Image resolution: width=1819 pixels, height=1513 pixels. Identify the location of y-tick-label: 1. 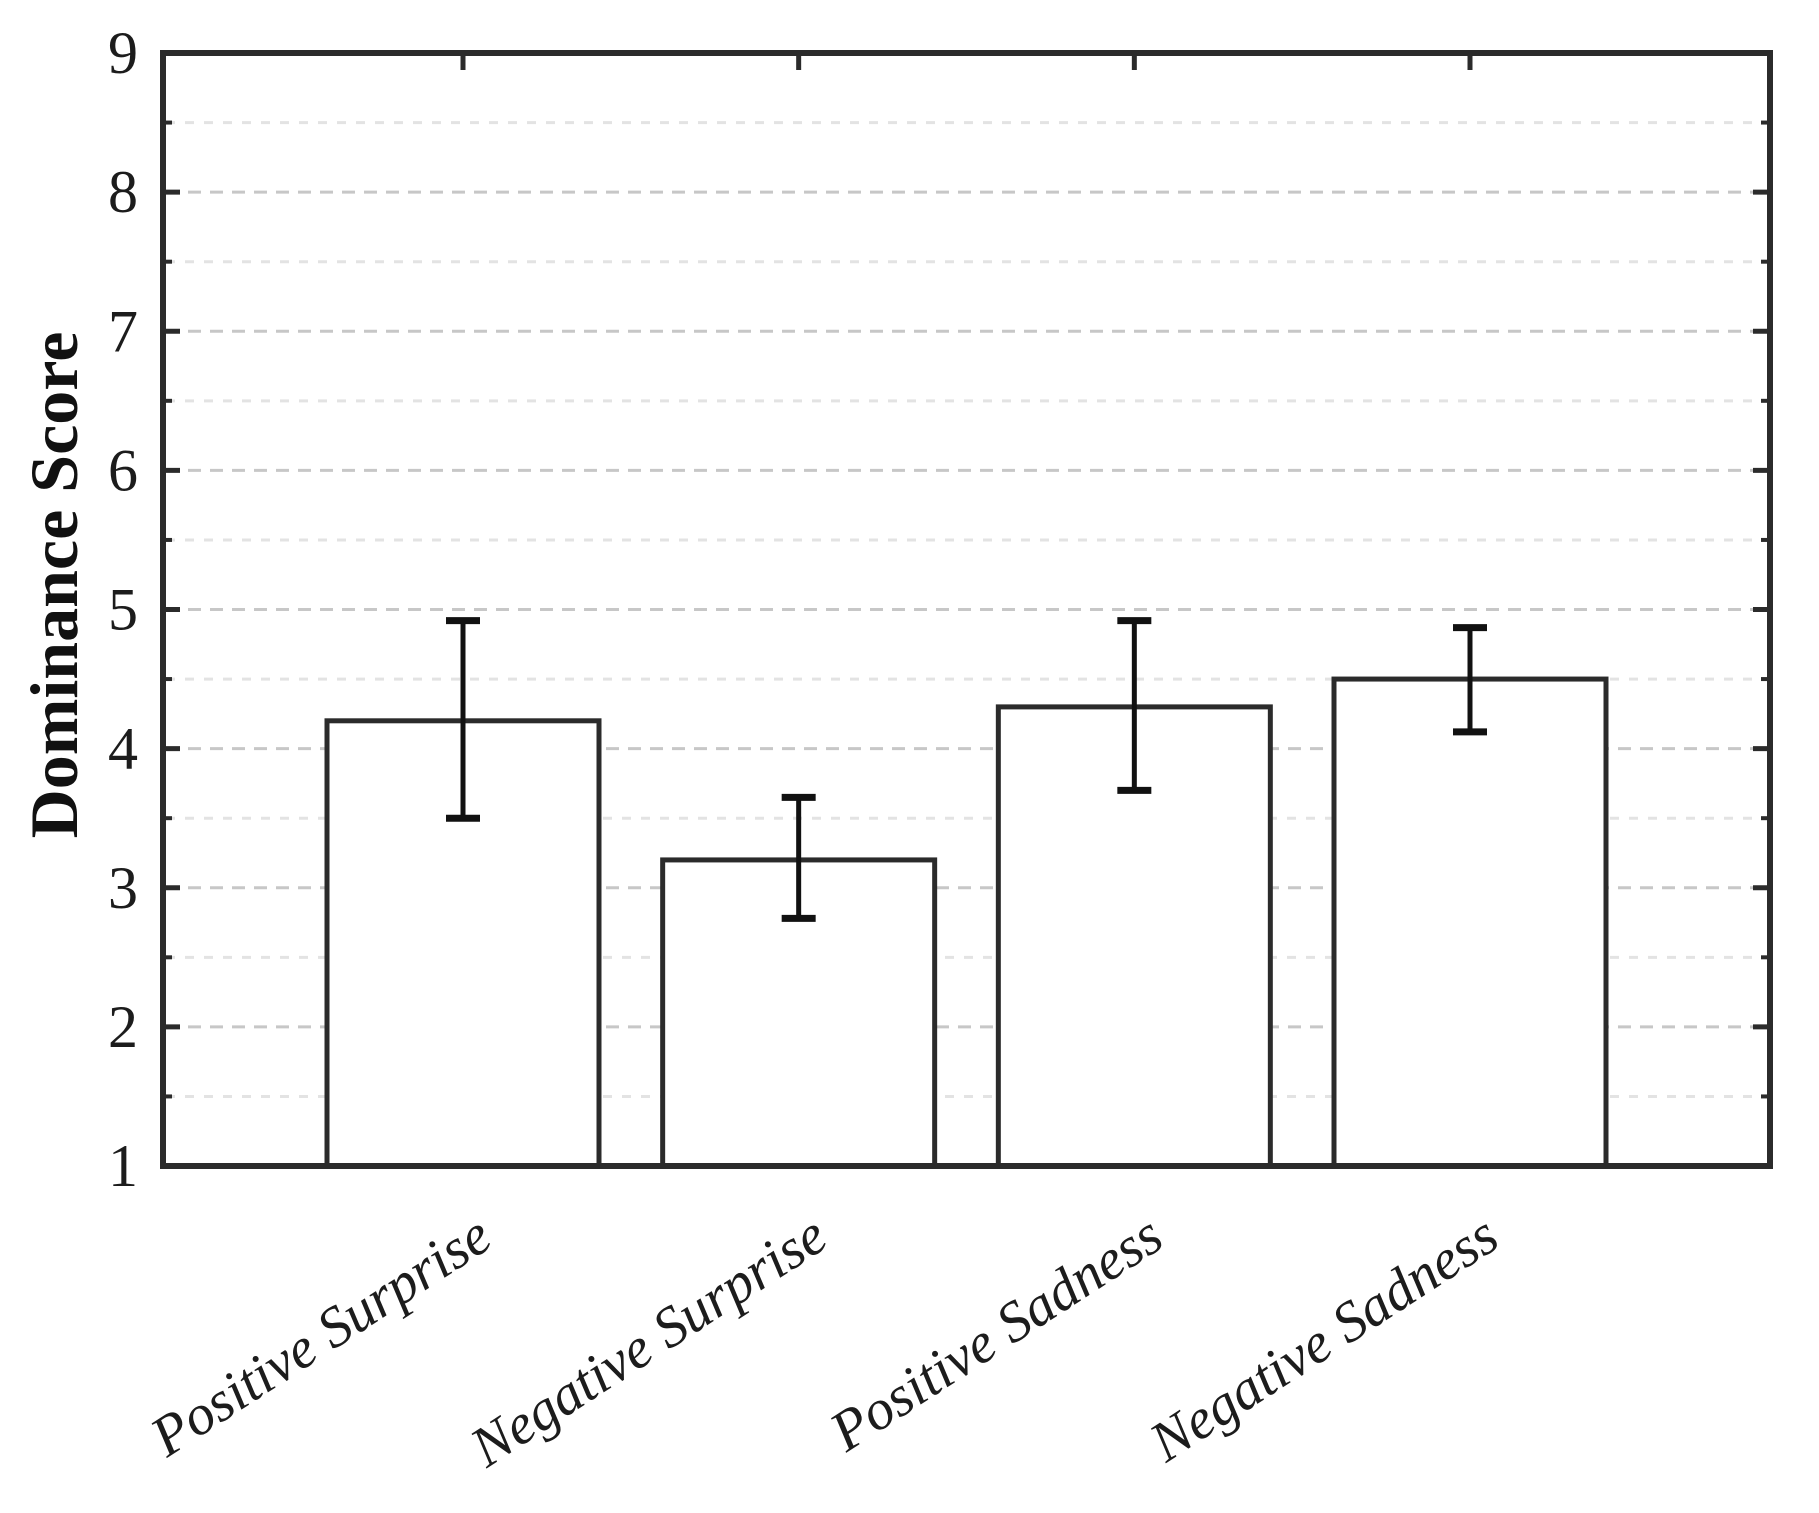
(123, 1166).